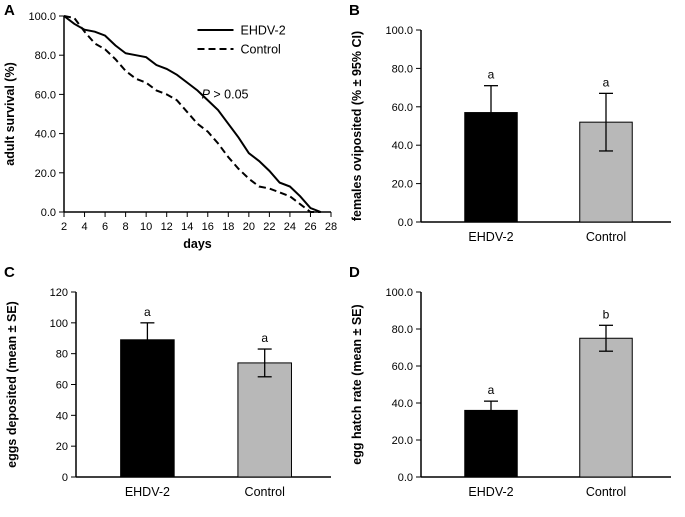 The height and width of the screenshot is (517, 685). What do you see at coordinates (84, 227) in the screenshot?
I see `x-tick-label: 4` at bounding box center [84, 227].